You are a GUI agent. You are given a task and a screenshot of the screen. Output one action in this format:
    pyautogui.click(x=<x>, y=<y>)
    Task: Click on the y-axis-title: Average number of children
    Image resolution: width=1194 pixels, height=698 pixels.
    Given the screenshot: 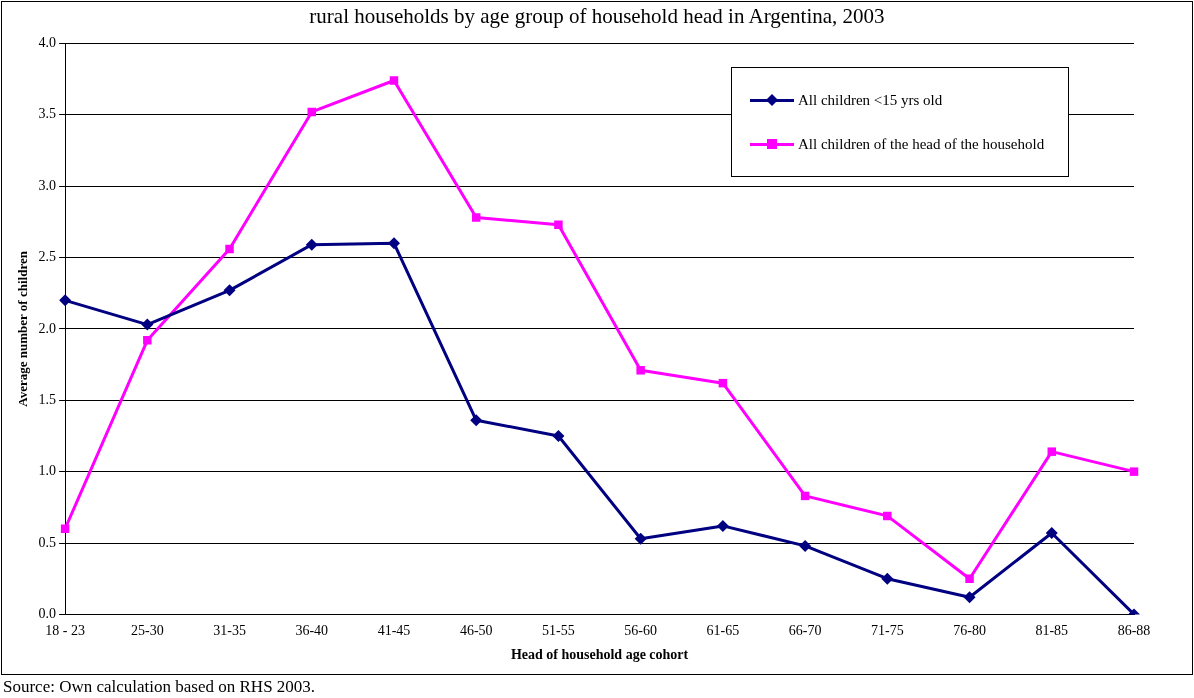 What is the action you would take?
    pyautogui.click(x=23, y=328)
    